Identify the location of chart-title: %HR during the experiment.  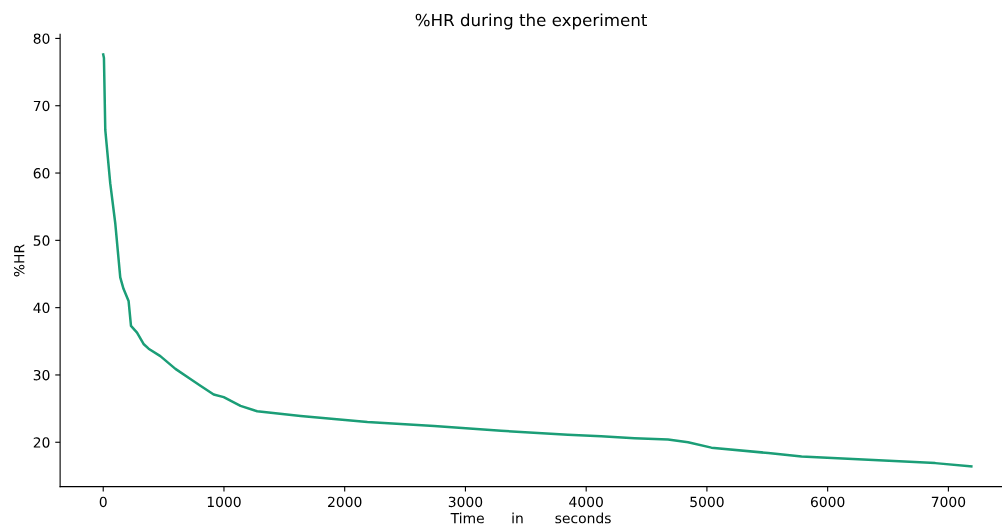
(531, 21).